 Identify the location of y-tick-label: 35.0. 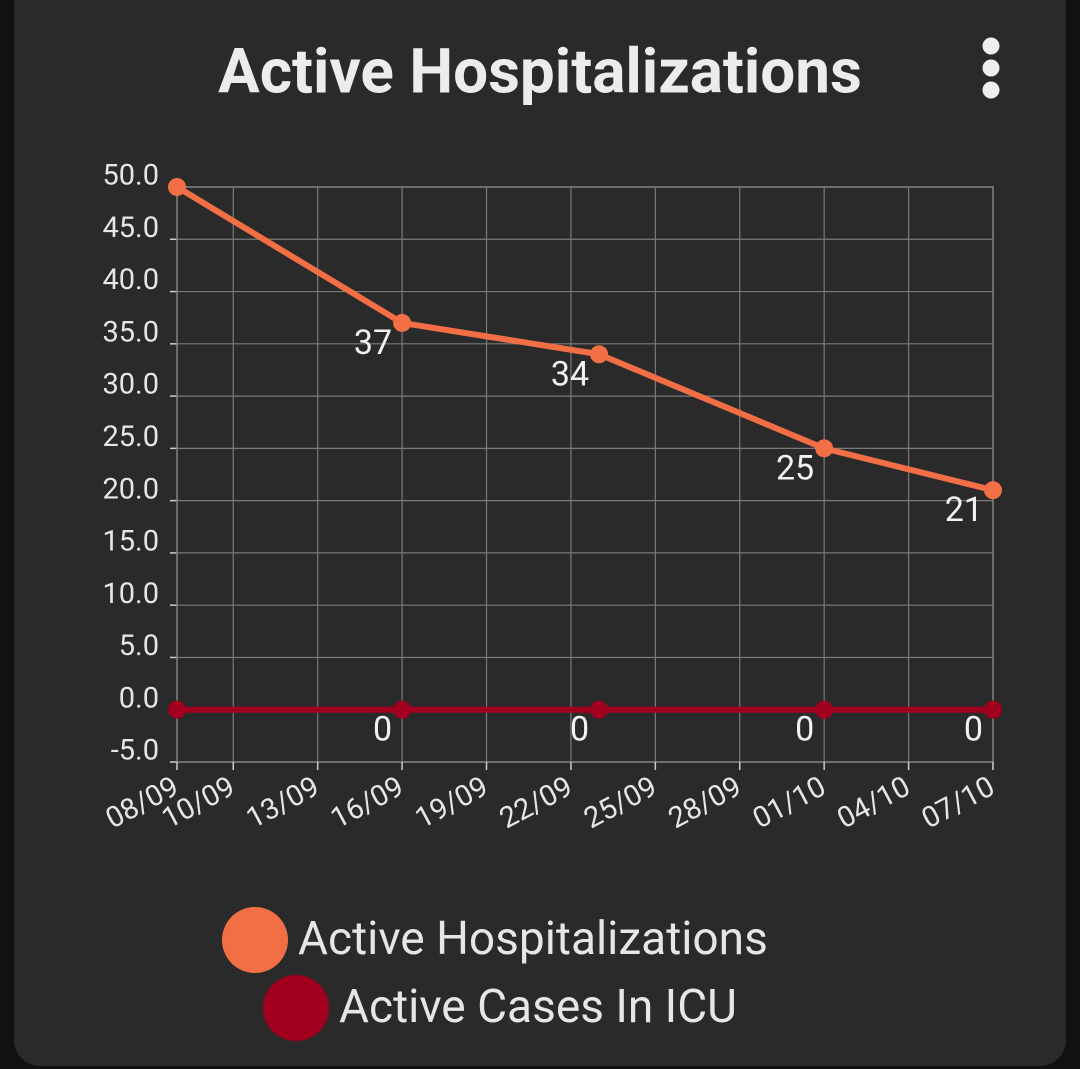
(130, 332).